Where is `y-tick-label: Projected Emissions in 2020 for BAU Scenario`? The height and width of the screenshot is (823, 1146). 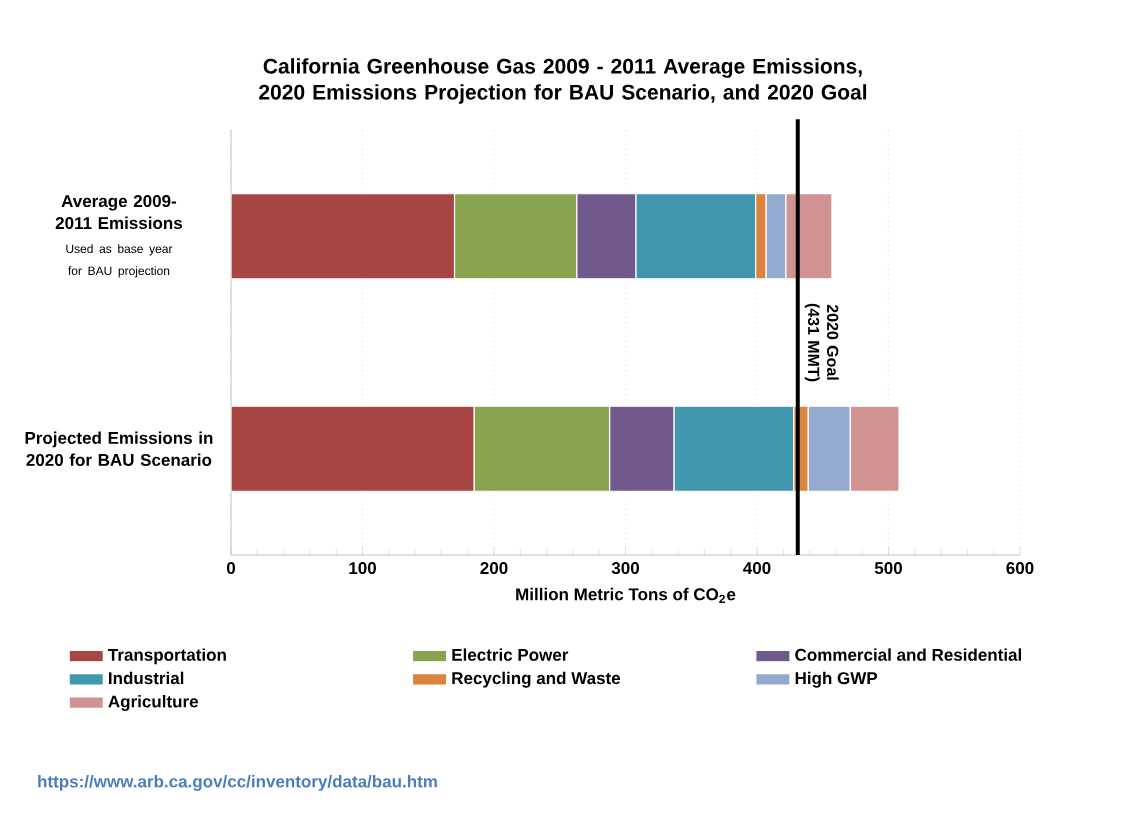 y-tick-label: Projected Emissions in 2020 for BAU Scenario is located at coordinates (119, 448).